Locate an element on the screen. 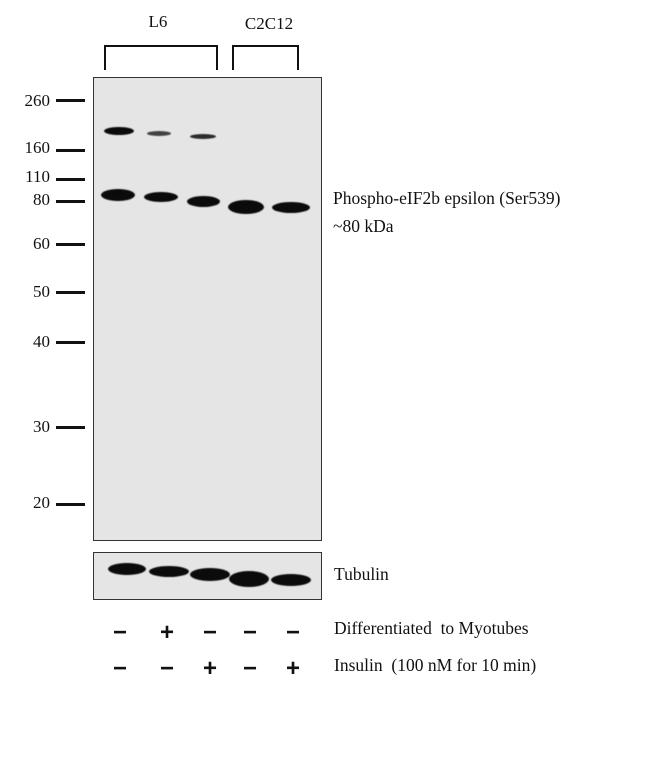  marker-label-20: 20 is located at coordinates (41, 502).